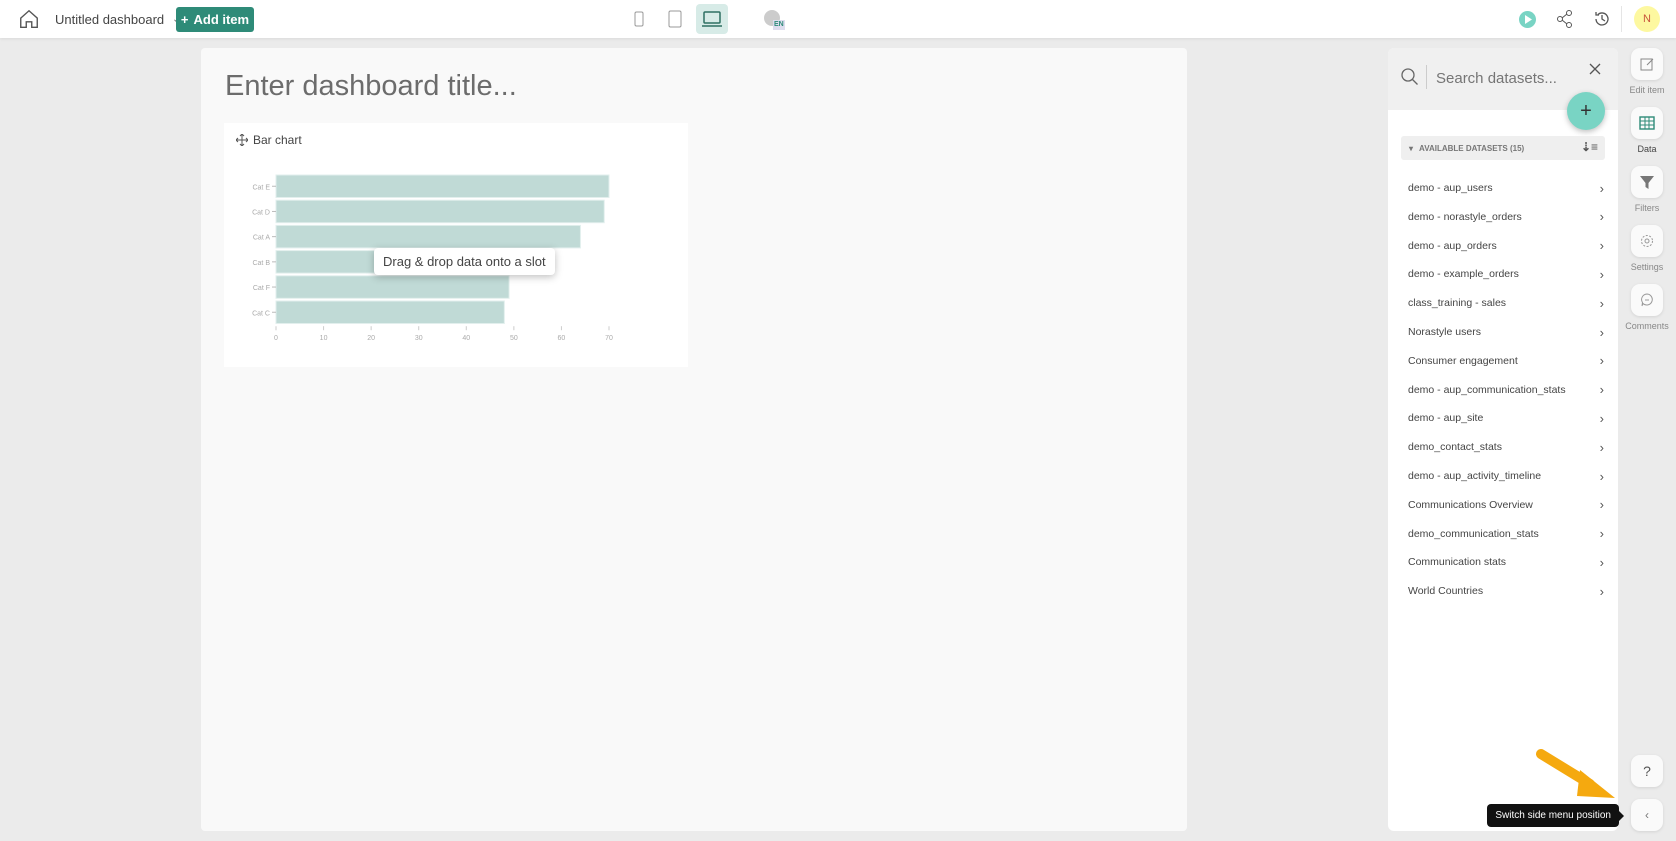  Describe the element at coordinates (261, 263) in the screenshot. I see `y-tick-label: Cat B` at that location.